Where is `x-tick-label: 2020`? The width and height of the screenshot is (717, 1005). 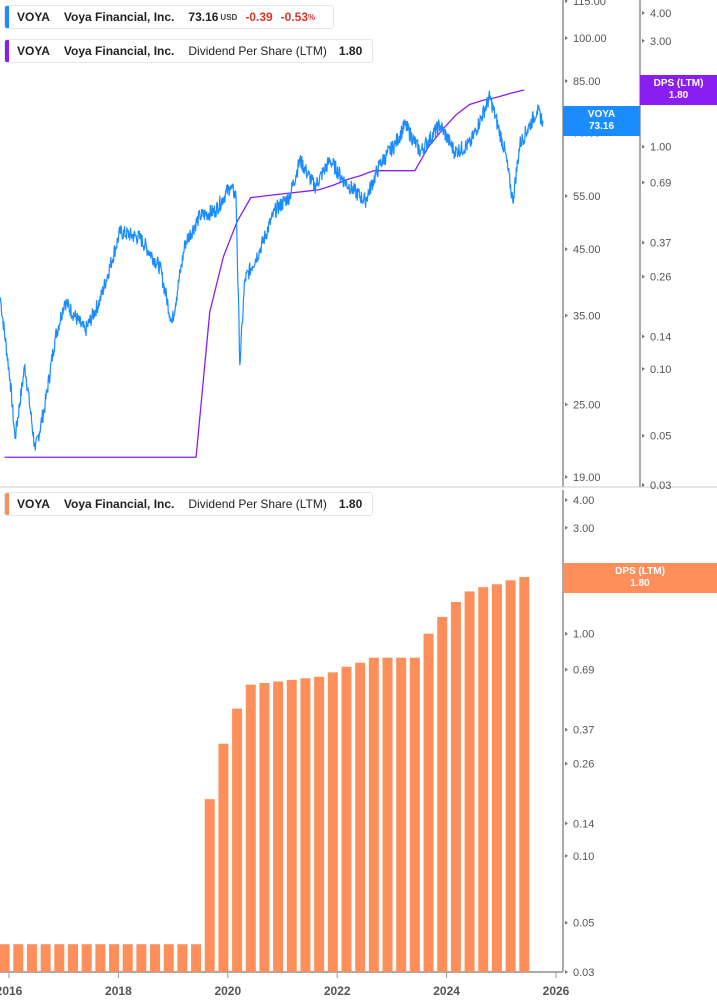 x-tick-label: 2020 is located at coordinates (227, 991).